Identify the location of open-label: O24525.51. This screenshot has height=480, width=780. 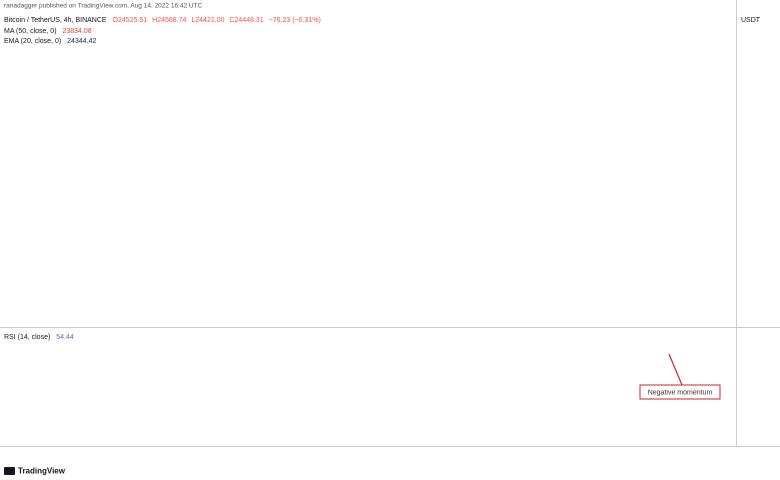
(130, 20).